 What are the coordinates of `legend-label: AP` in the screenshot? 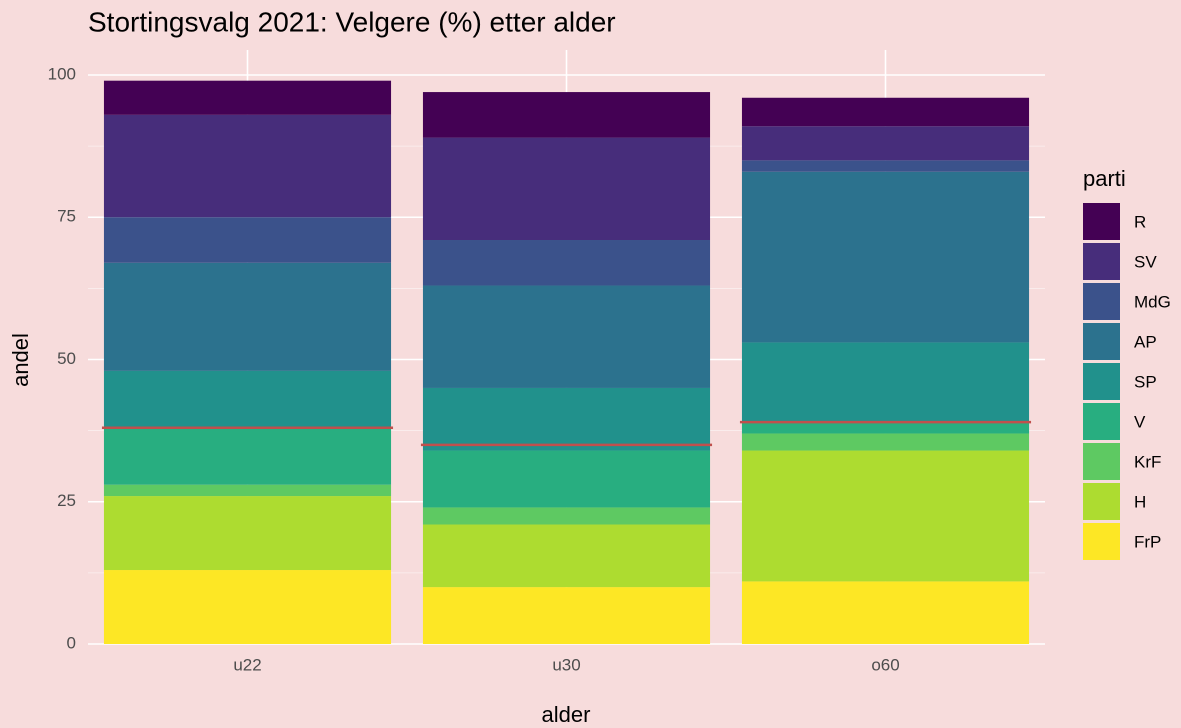 It's located at (1145, 341).